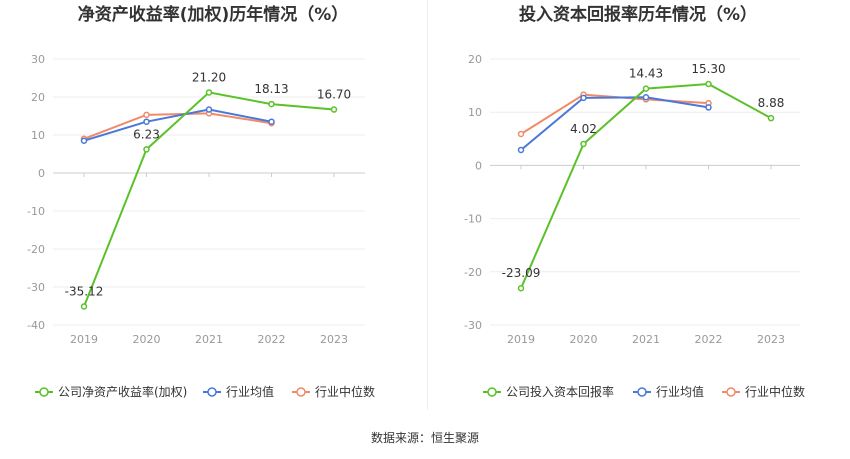 The image size is (850, 459). I want to click on legend-label: 公司净资产收益率(加权), so click(122, 391).